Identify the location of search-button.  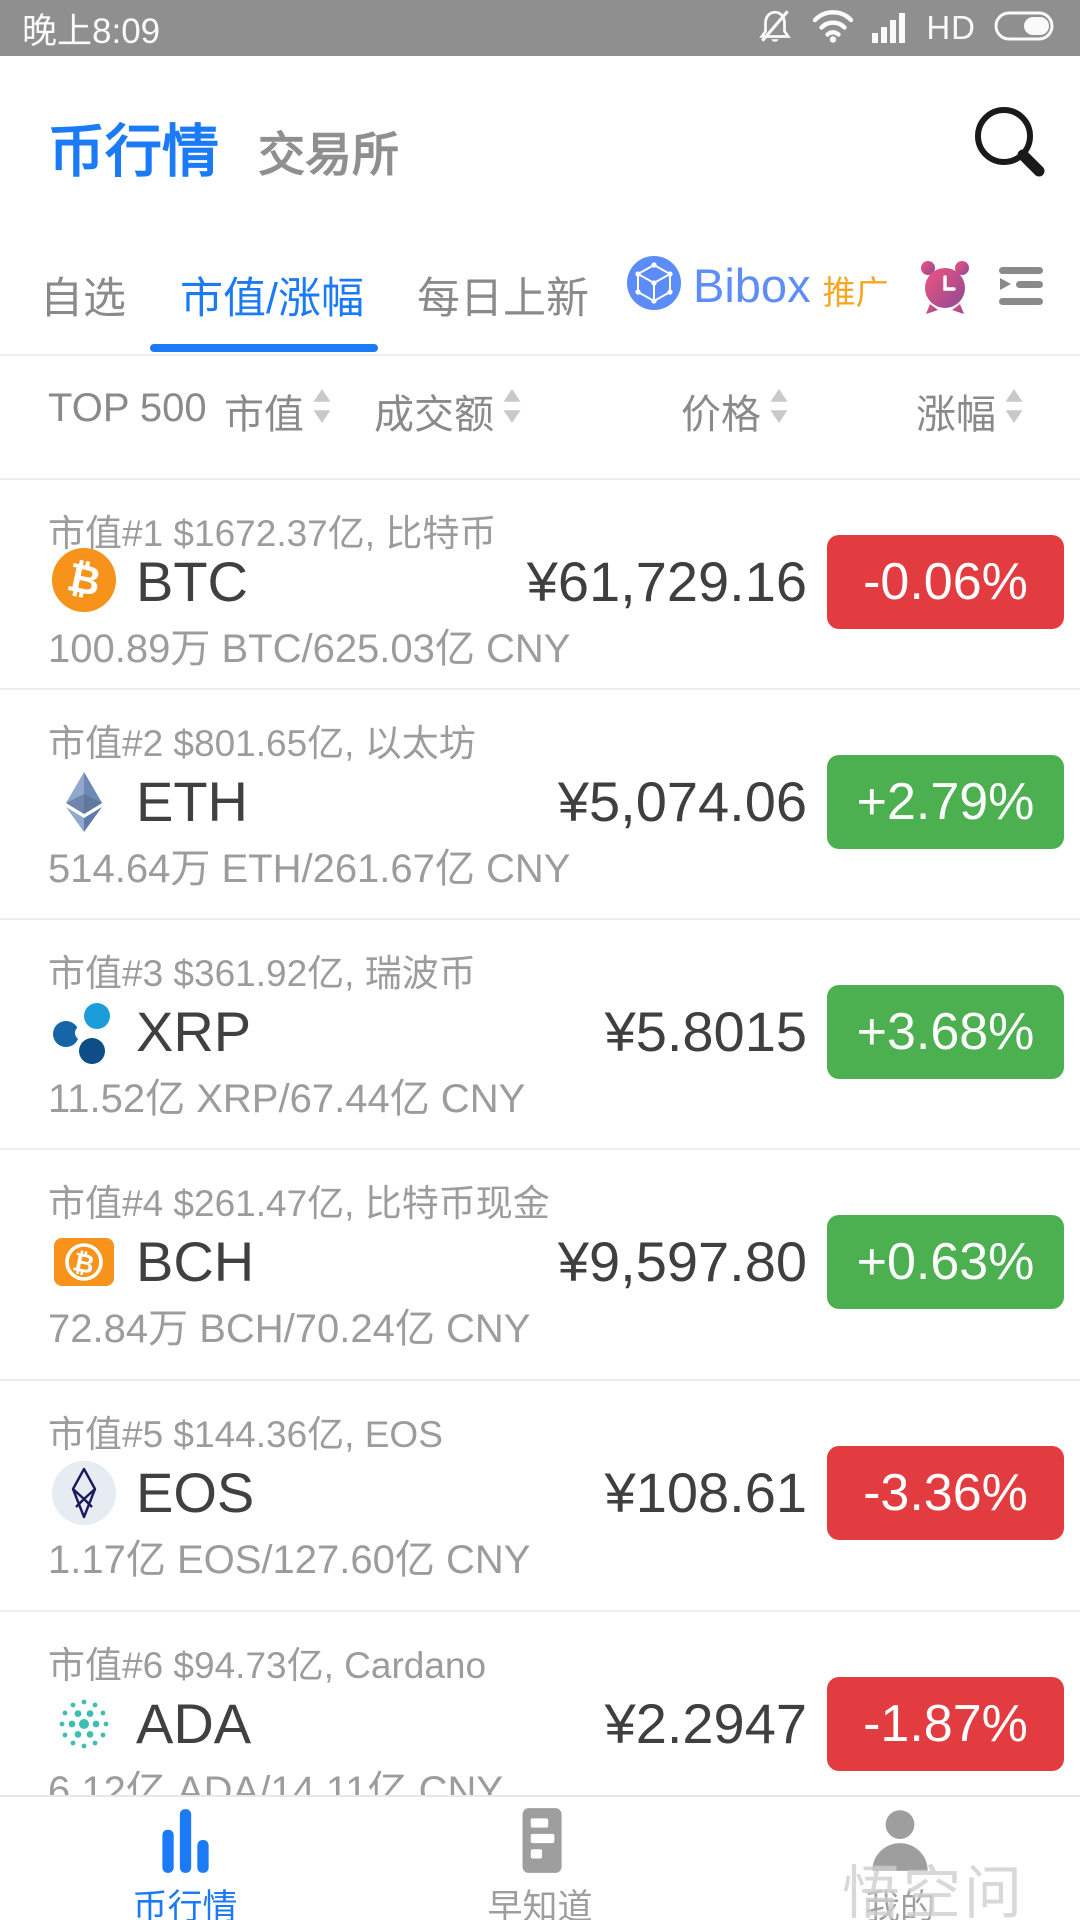
(1010, 142).